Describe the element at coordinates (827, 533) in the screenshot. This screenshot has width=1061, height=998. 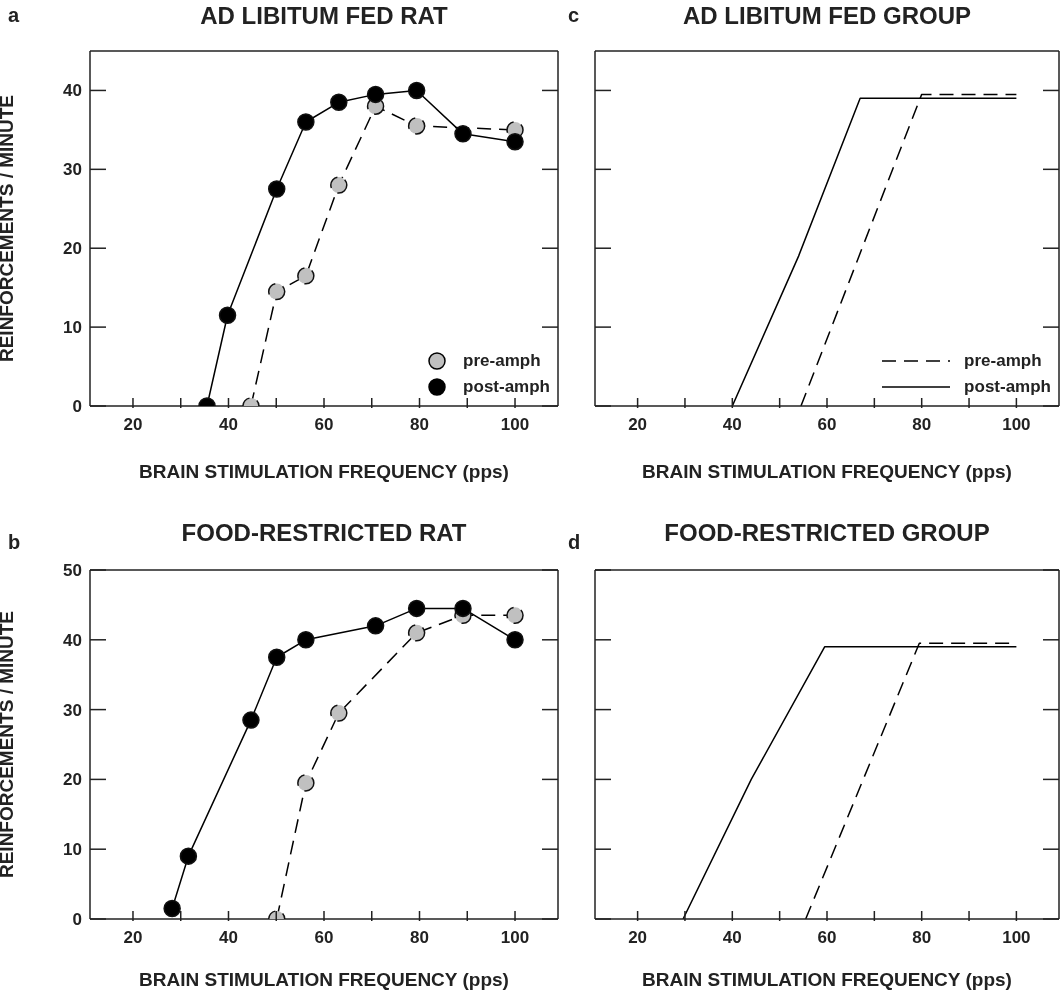
I see `chart-title: FOOD-RESTRICTED GROUP` at that location.